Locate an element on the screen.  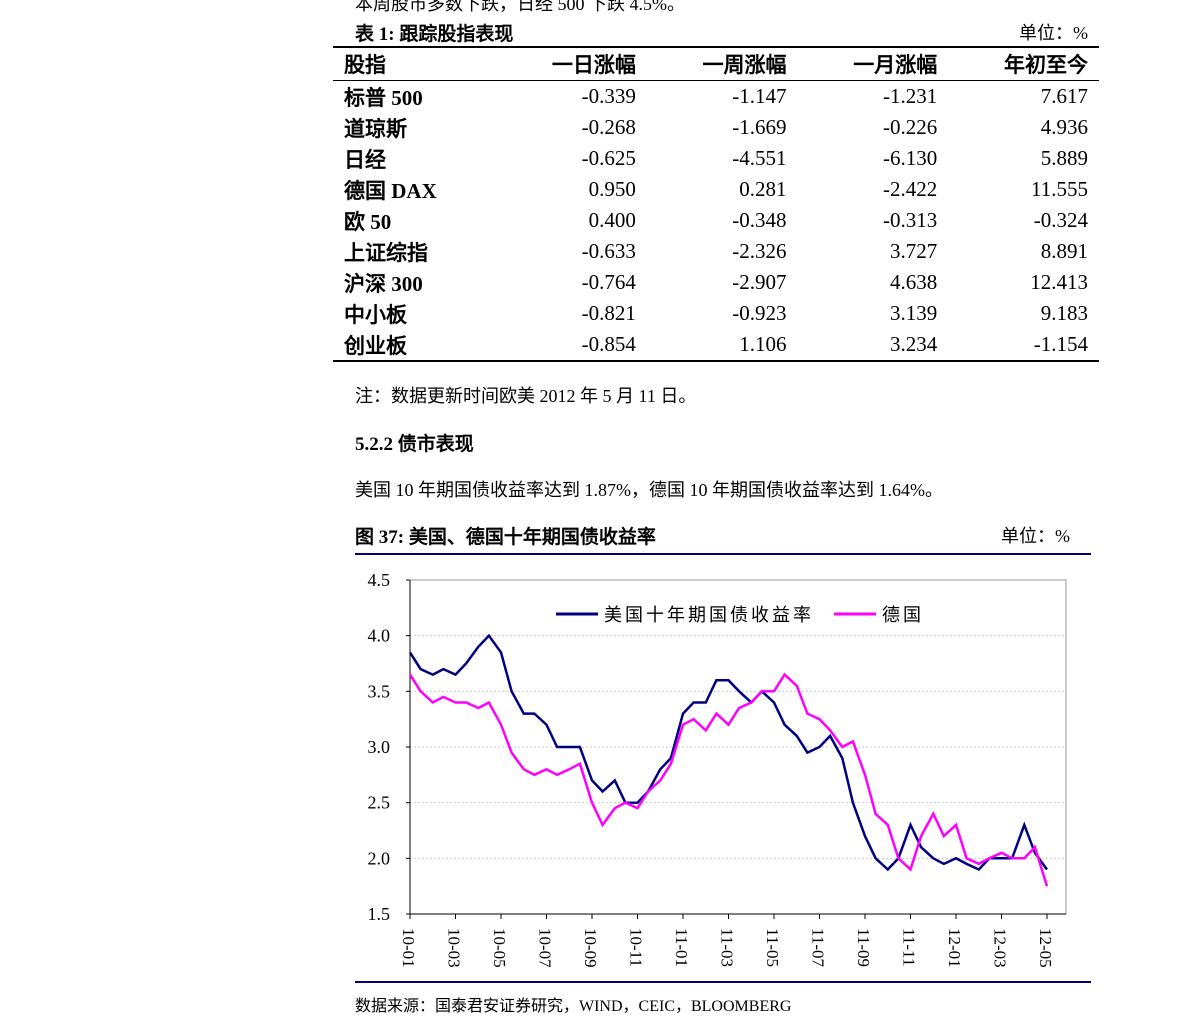
table-cell: 0.281 is located at coordinates (763, 189).